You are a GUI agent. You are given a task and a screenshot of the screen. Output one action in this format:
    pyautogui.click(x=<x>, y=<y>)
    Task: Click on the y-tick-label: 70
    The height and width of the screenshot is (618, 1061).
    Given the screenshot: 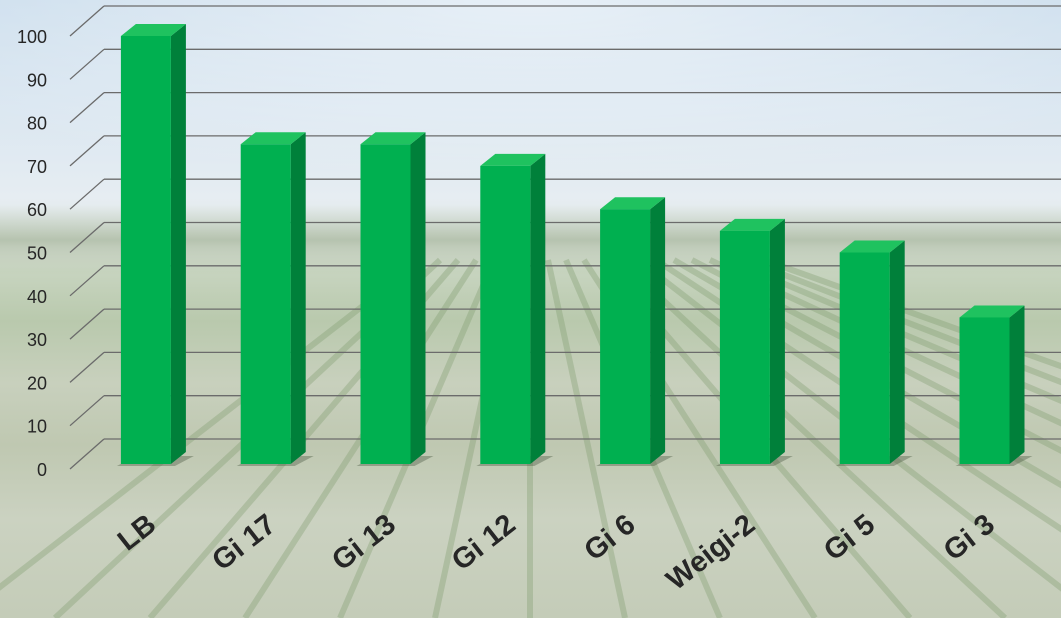 What is the action you would take?
    pyautogui.click(x=37, y=167)
    